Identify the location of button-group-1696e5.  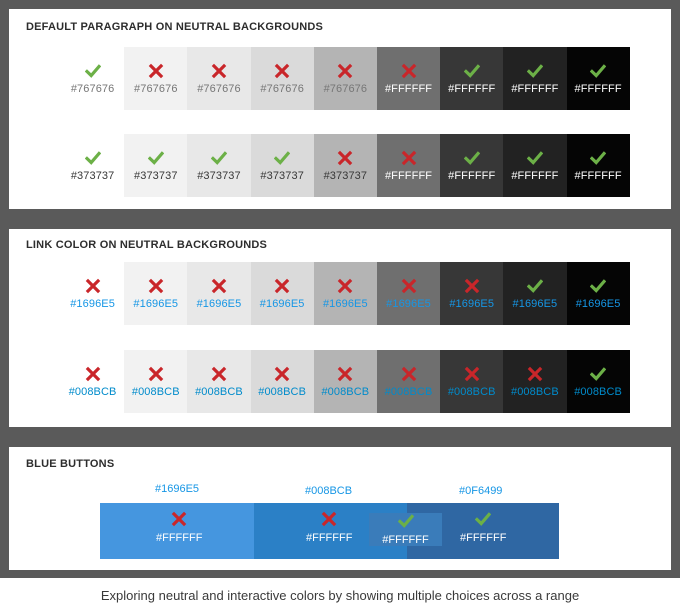
(177, 531).